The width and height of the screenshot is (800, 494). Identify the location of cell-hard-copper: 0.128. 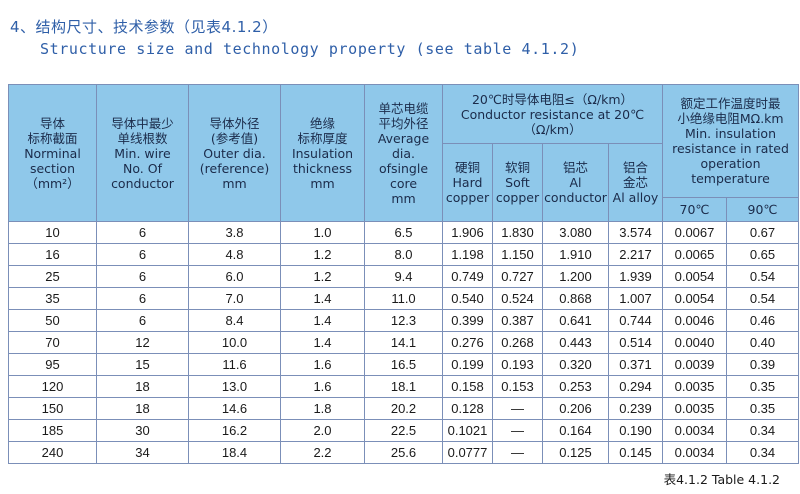
(467, 408).